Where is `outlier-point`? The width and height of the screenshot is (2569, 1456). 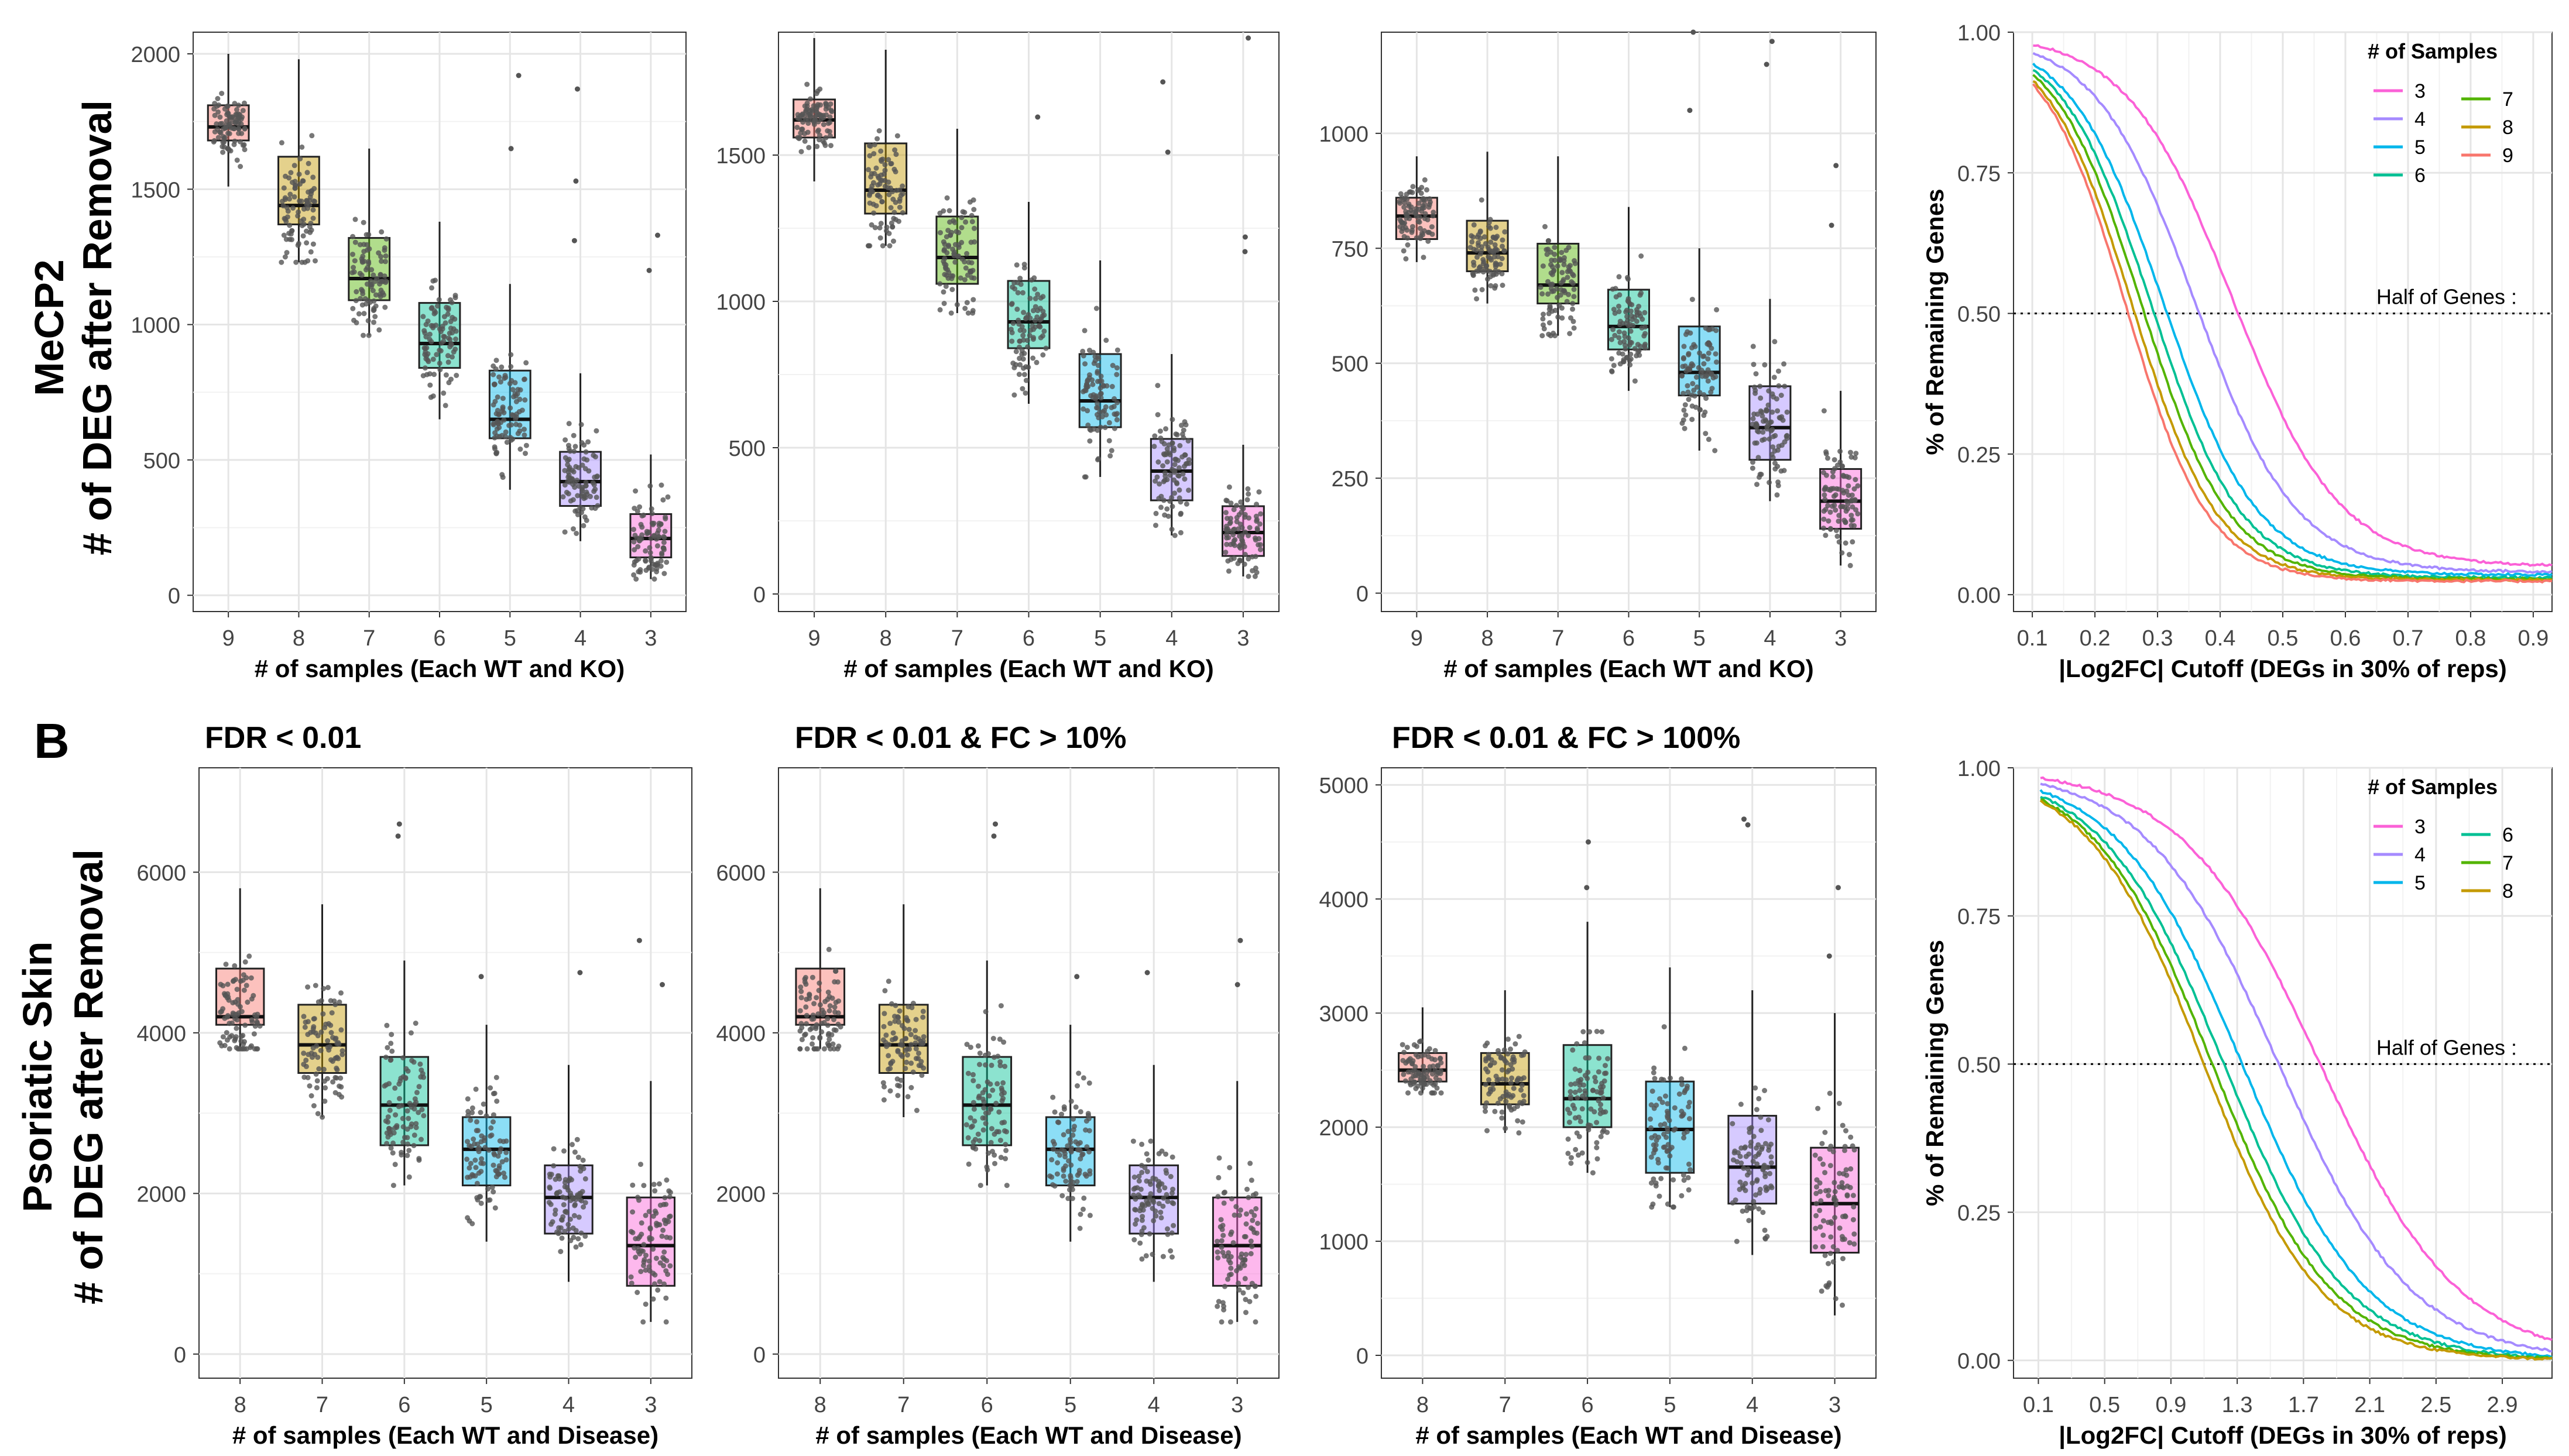
outlier-point is located at coordinates (1587, 888).